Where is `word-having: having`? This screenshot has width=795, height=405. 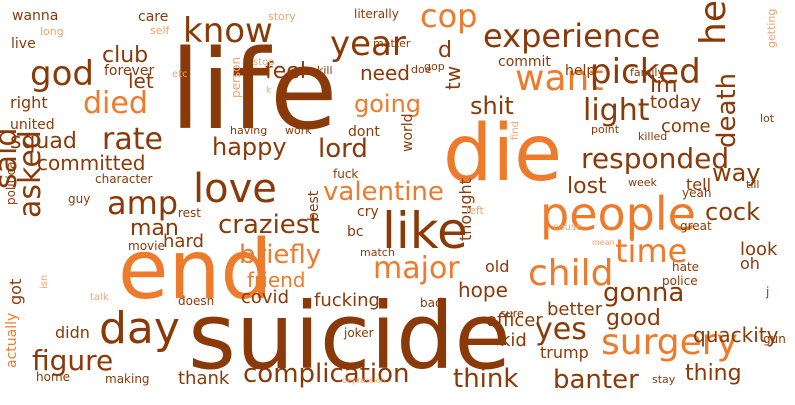
word-having: having is located at coordinates (248, 130).